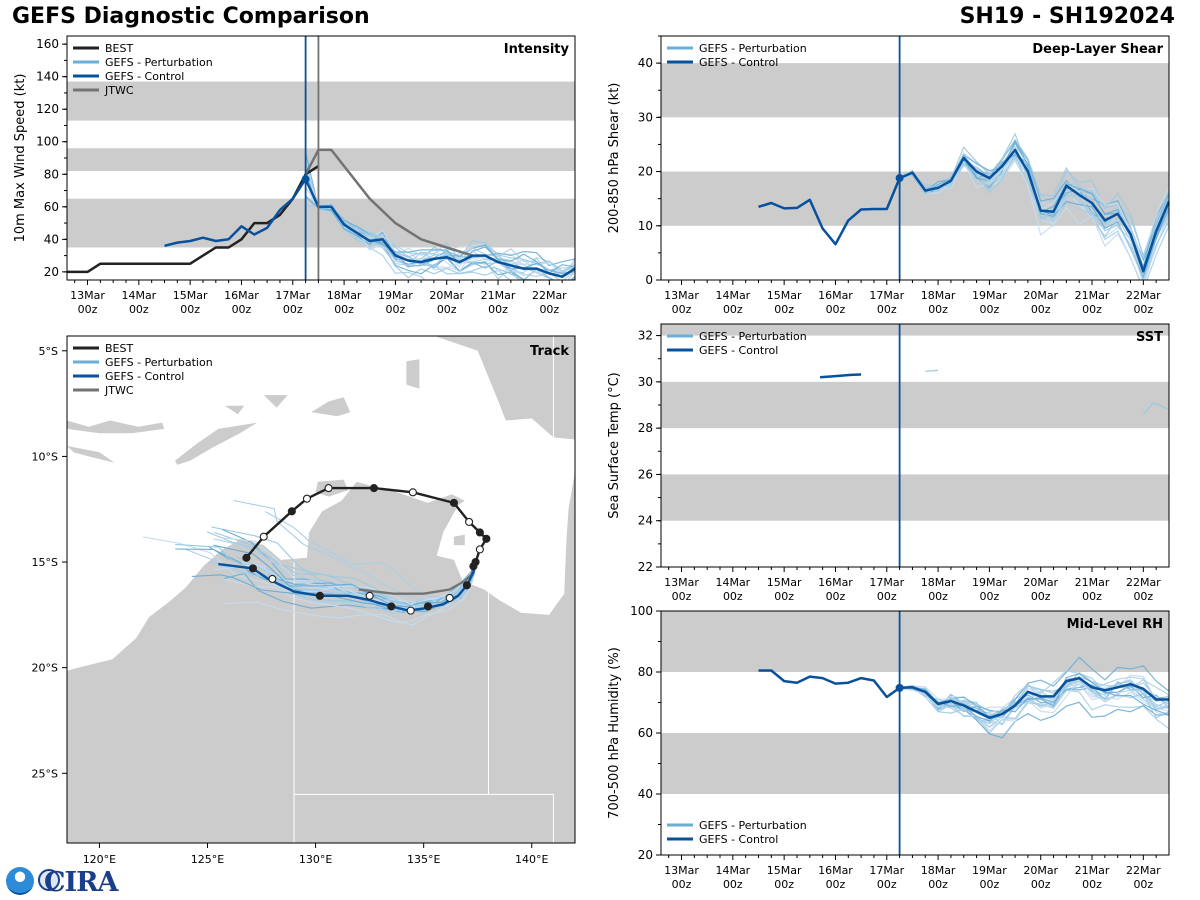 The height and width of the screenshot is (900, 1200). What do you see at coordinates (45, 456) in the screenshot?
I see `lat-tick-label: 10°S` at bounding box center [45, 456].